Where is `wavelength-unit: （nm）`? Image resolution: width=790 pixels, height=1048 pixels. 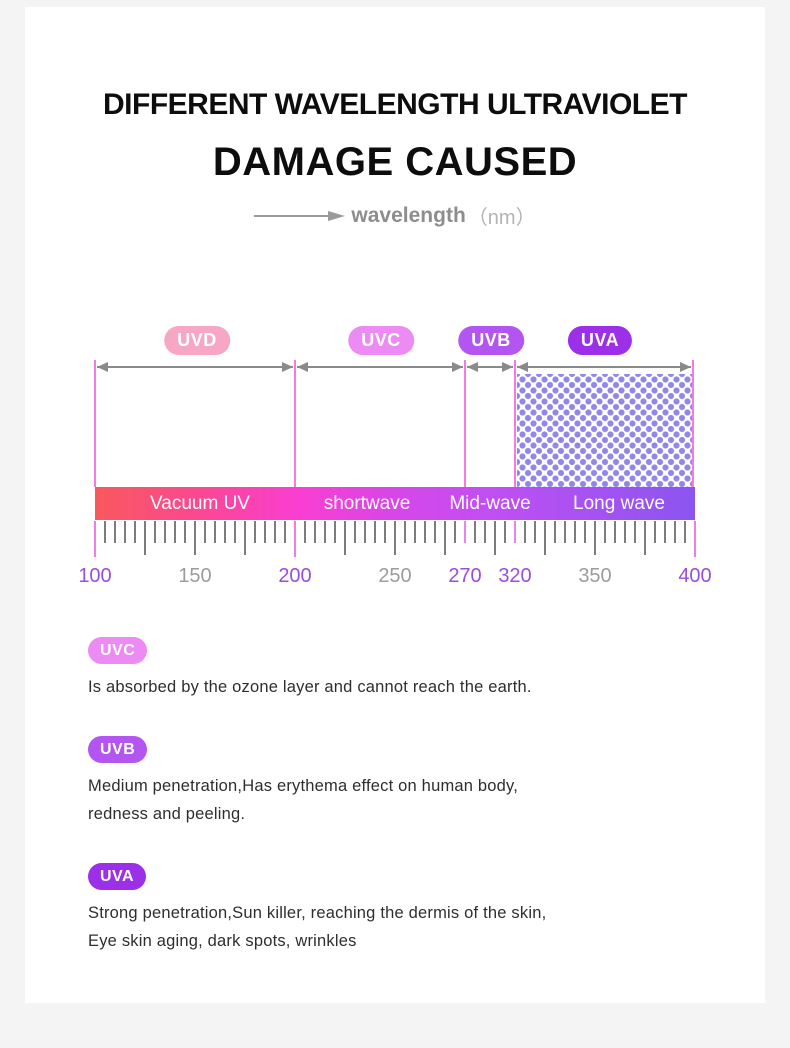 wavelength-unit: （nm） is located at coordinates (501, 218).